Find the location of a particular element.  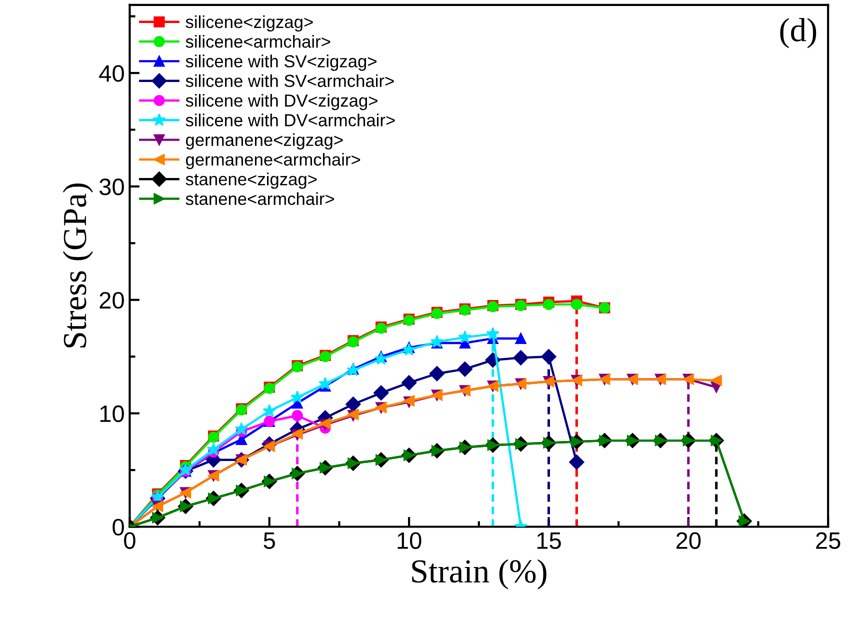

legend-label: stanene<zigzag> is located at coordinates (251, 180).